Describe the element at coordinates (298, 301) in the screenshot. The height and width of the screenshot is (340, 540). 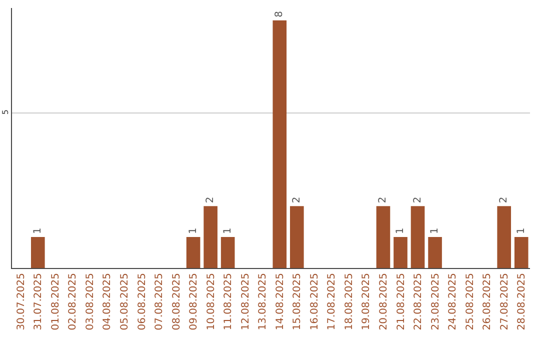
I see `x-tick-label: 15.08.2025` at that location.